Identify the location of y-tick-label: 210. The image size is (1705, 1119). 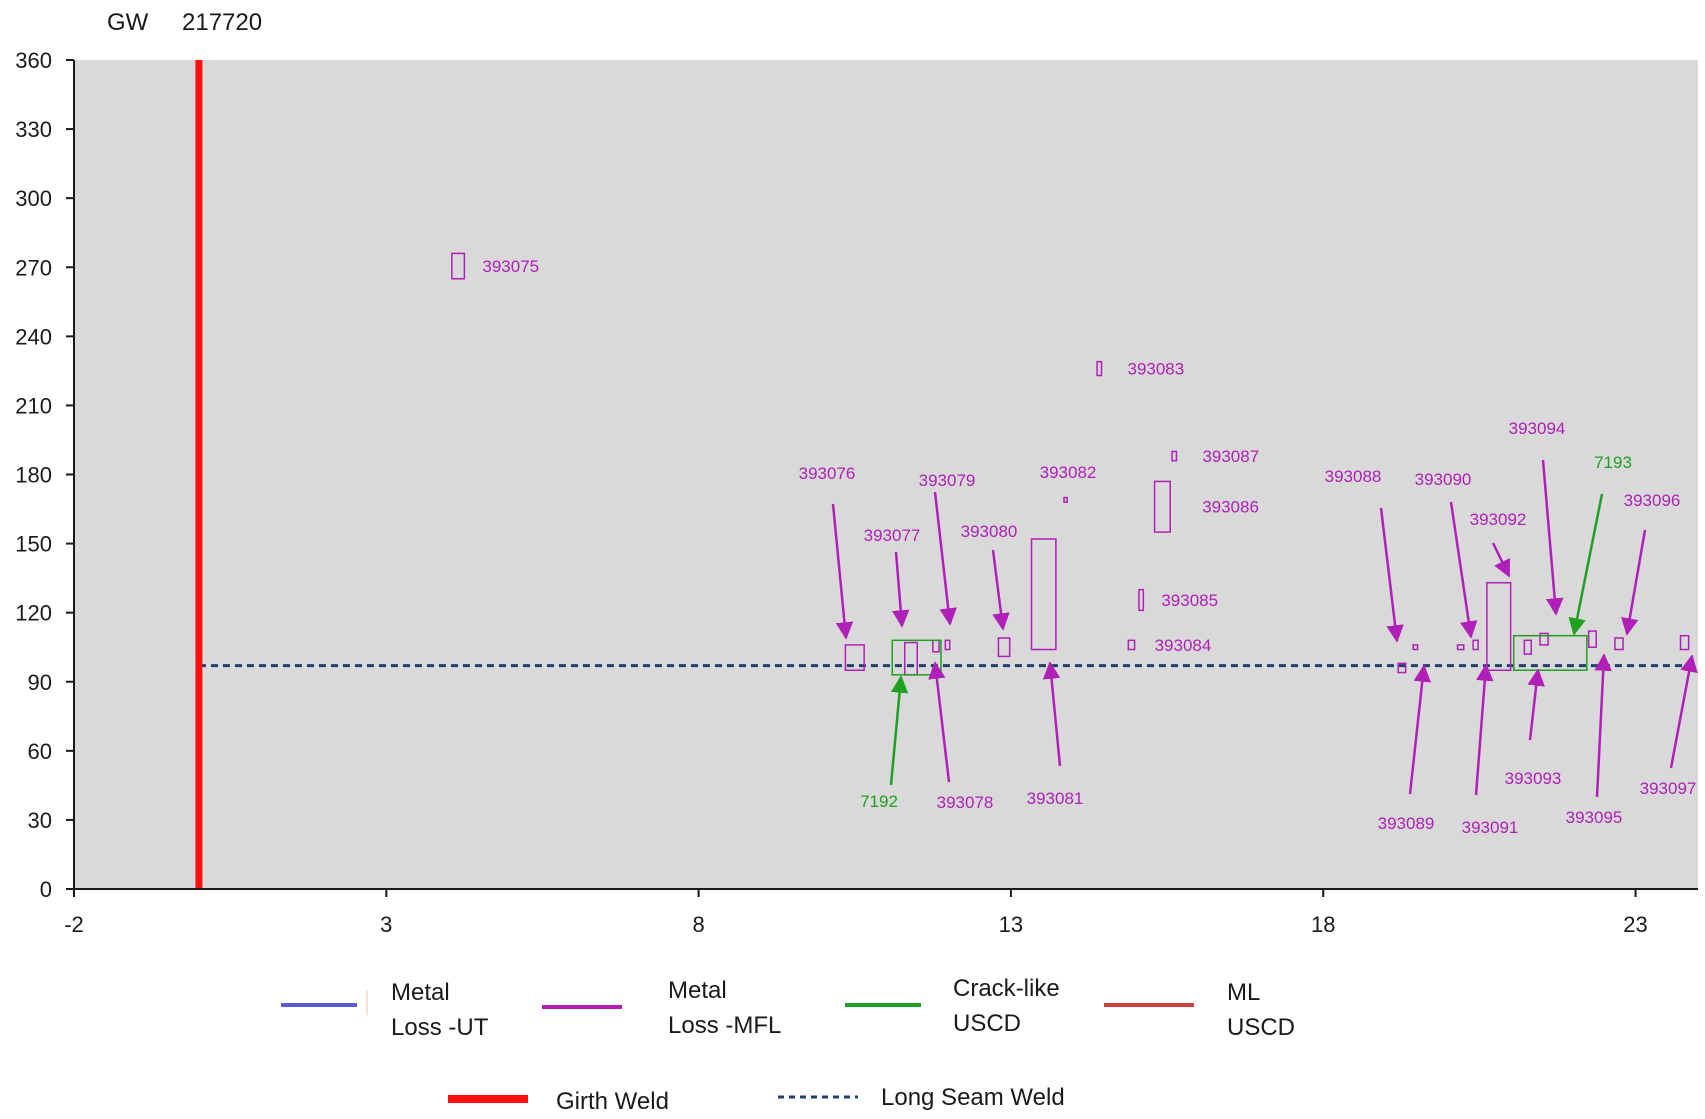
(33, 405).